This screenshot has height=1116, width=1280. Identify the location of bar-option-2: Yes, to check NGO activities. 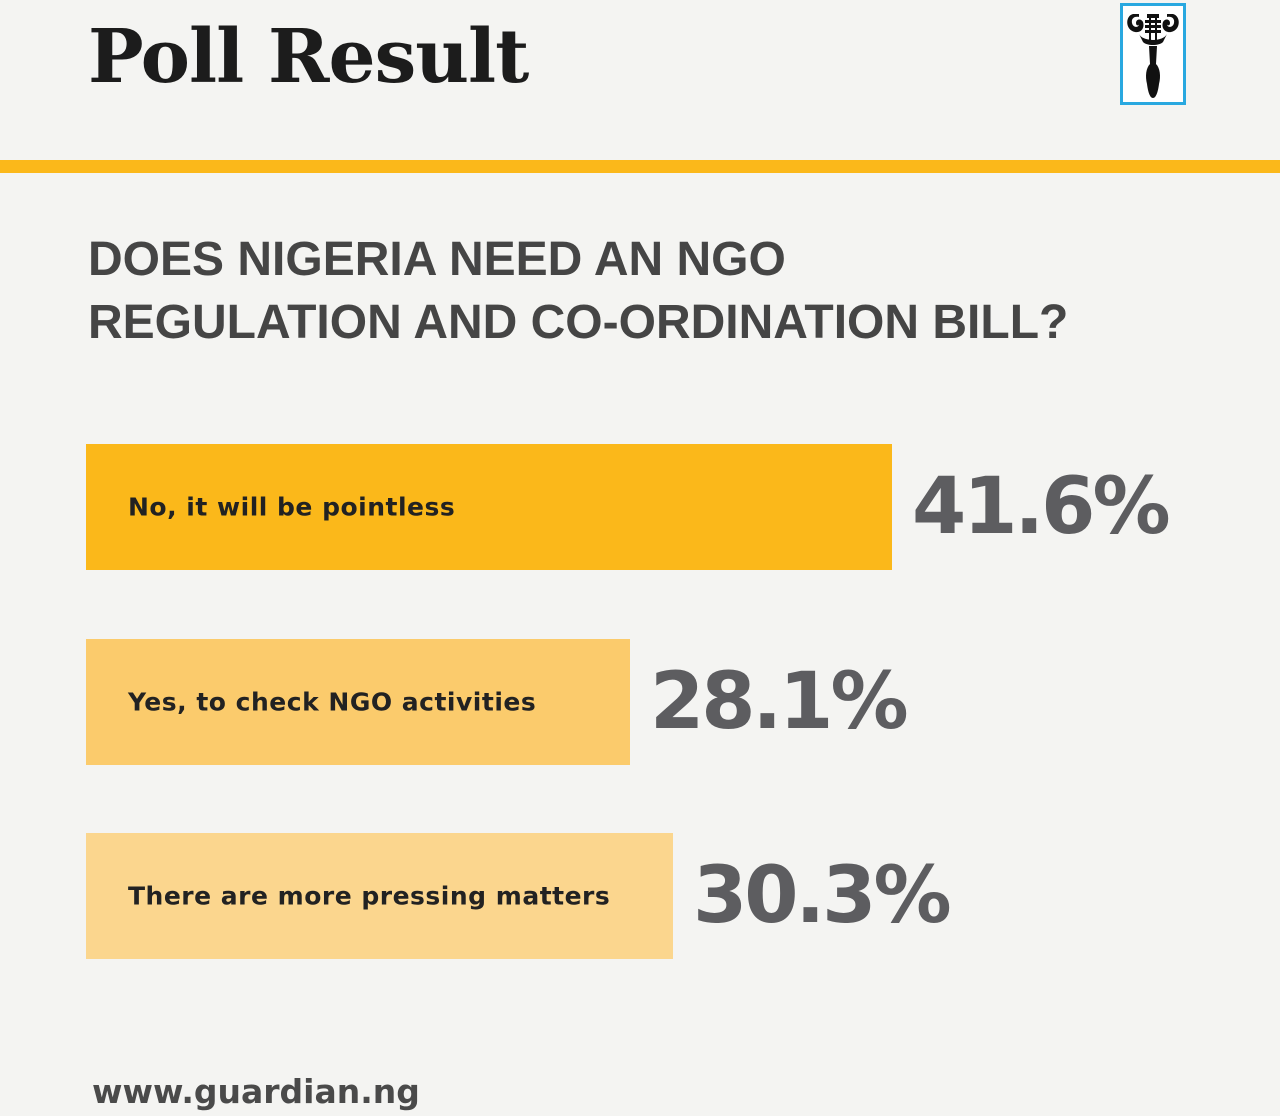
(358, 702).